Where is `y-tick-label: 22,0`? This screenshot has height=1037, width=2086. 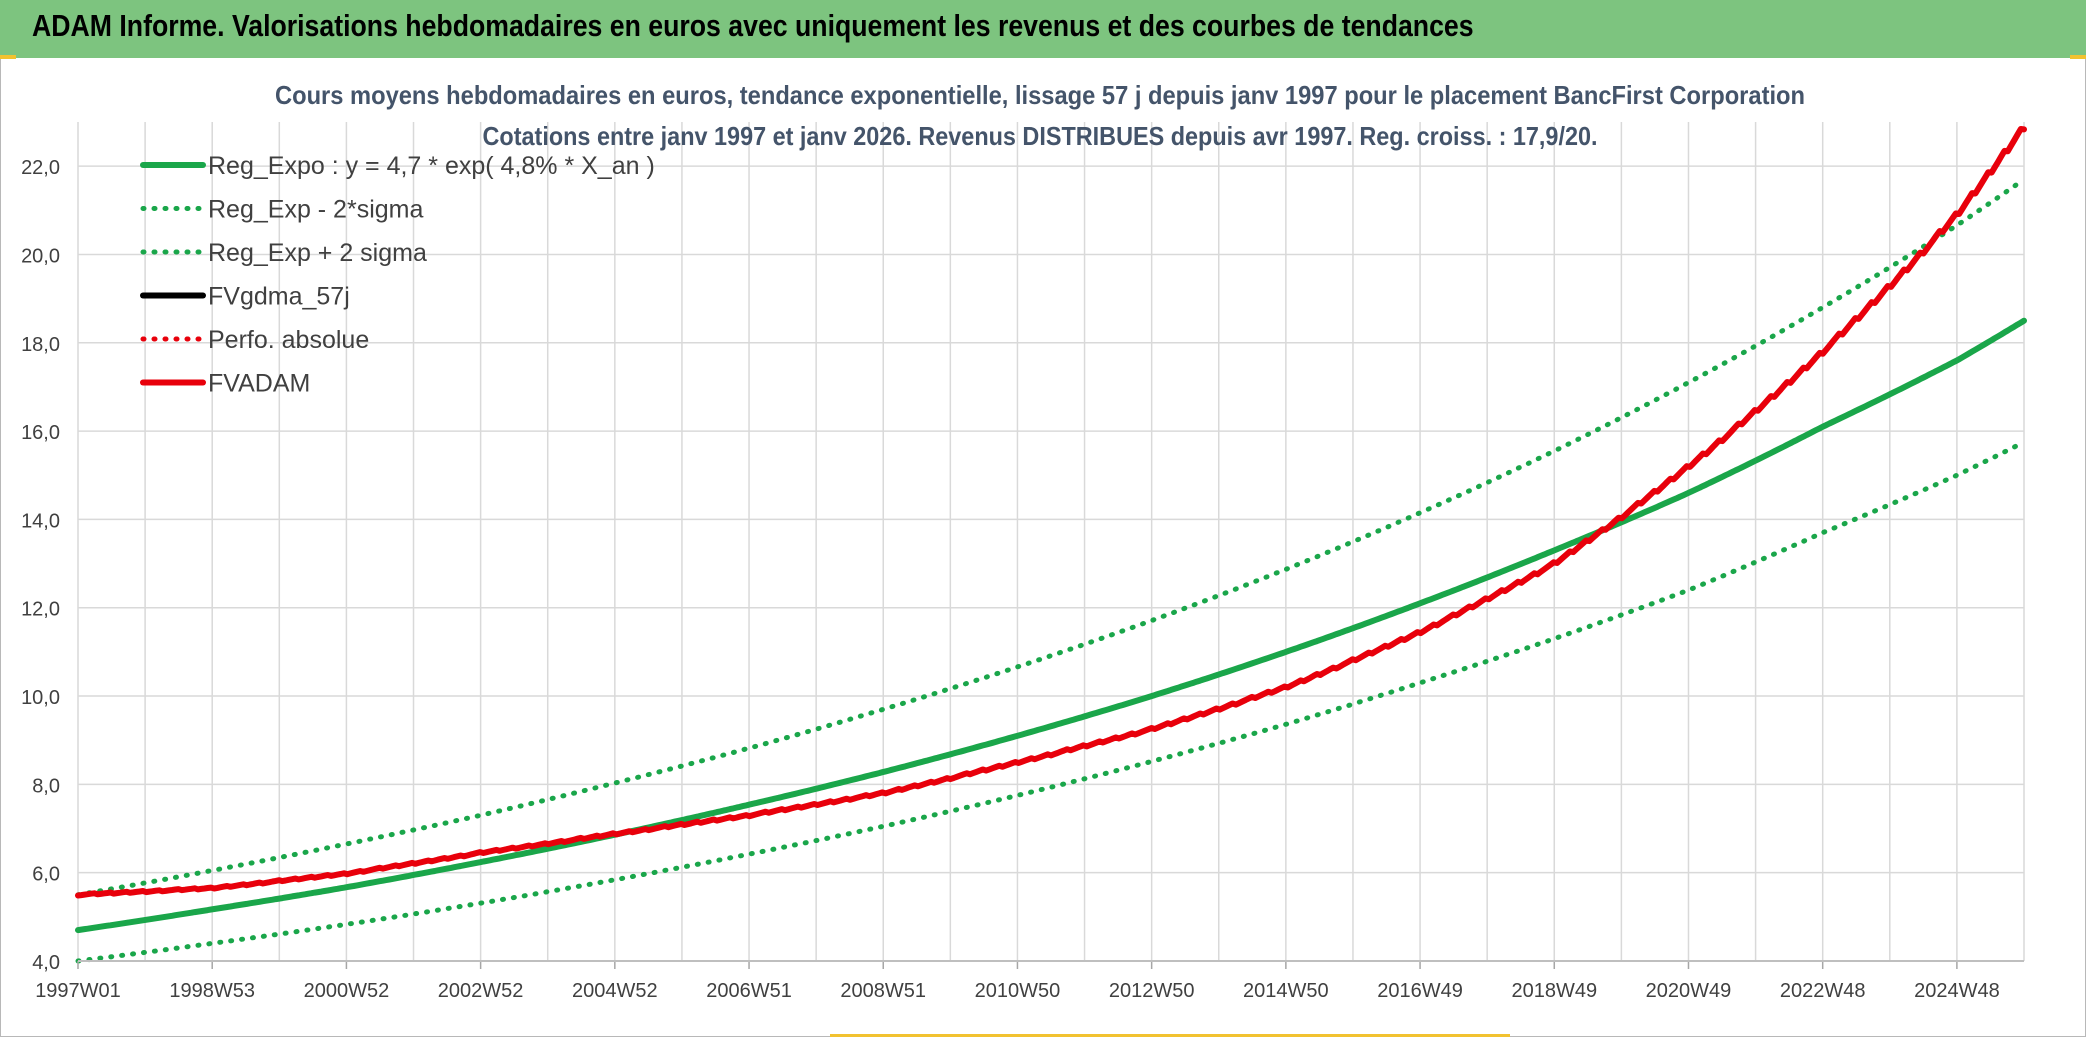 y-tick-label: 22,0 is located at coordinates (40, 168).